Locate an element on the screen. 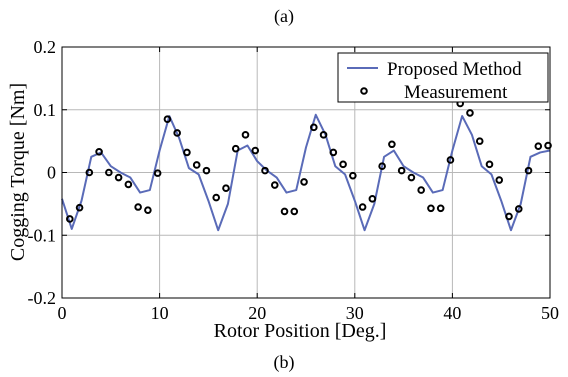  legend-label-measurement: Measurement is located at coordinates (456, 92).